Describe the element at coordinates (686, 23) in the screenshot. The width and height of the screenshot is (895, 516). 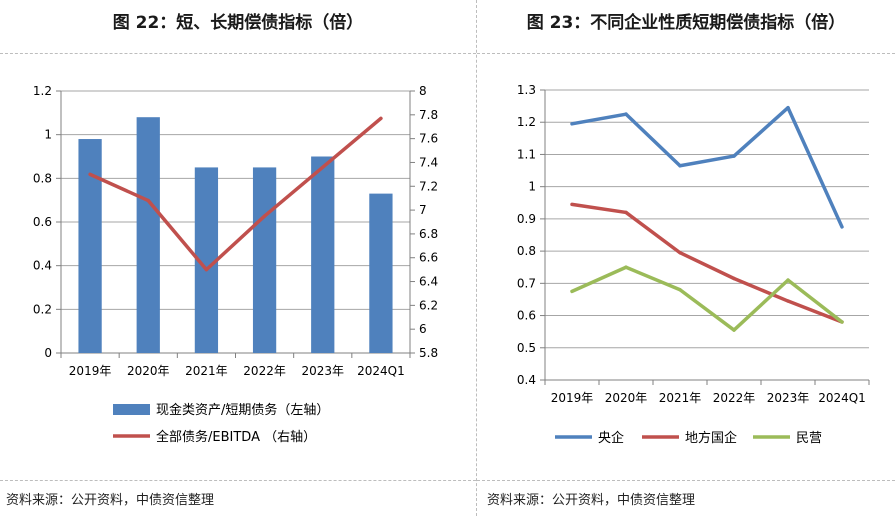
I see `right-chart-title: 图 23：不同企业性质短期偿债指标（倍）` at that location.